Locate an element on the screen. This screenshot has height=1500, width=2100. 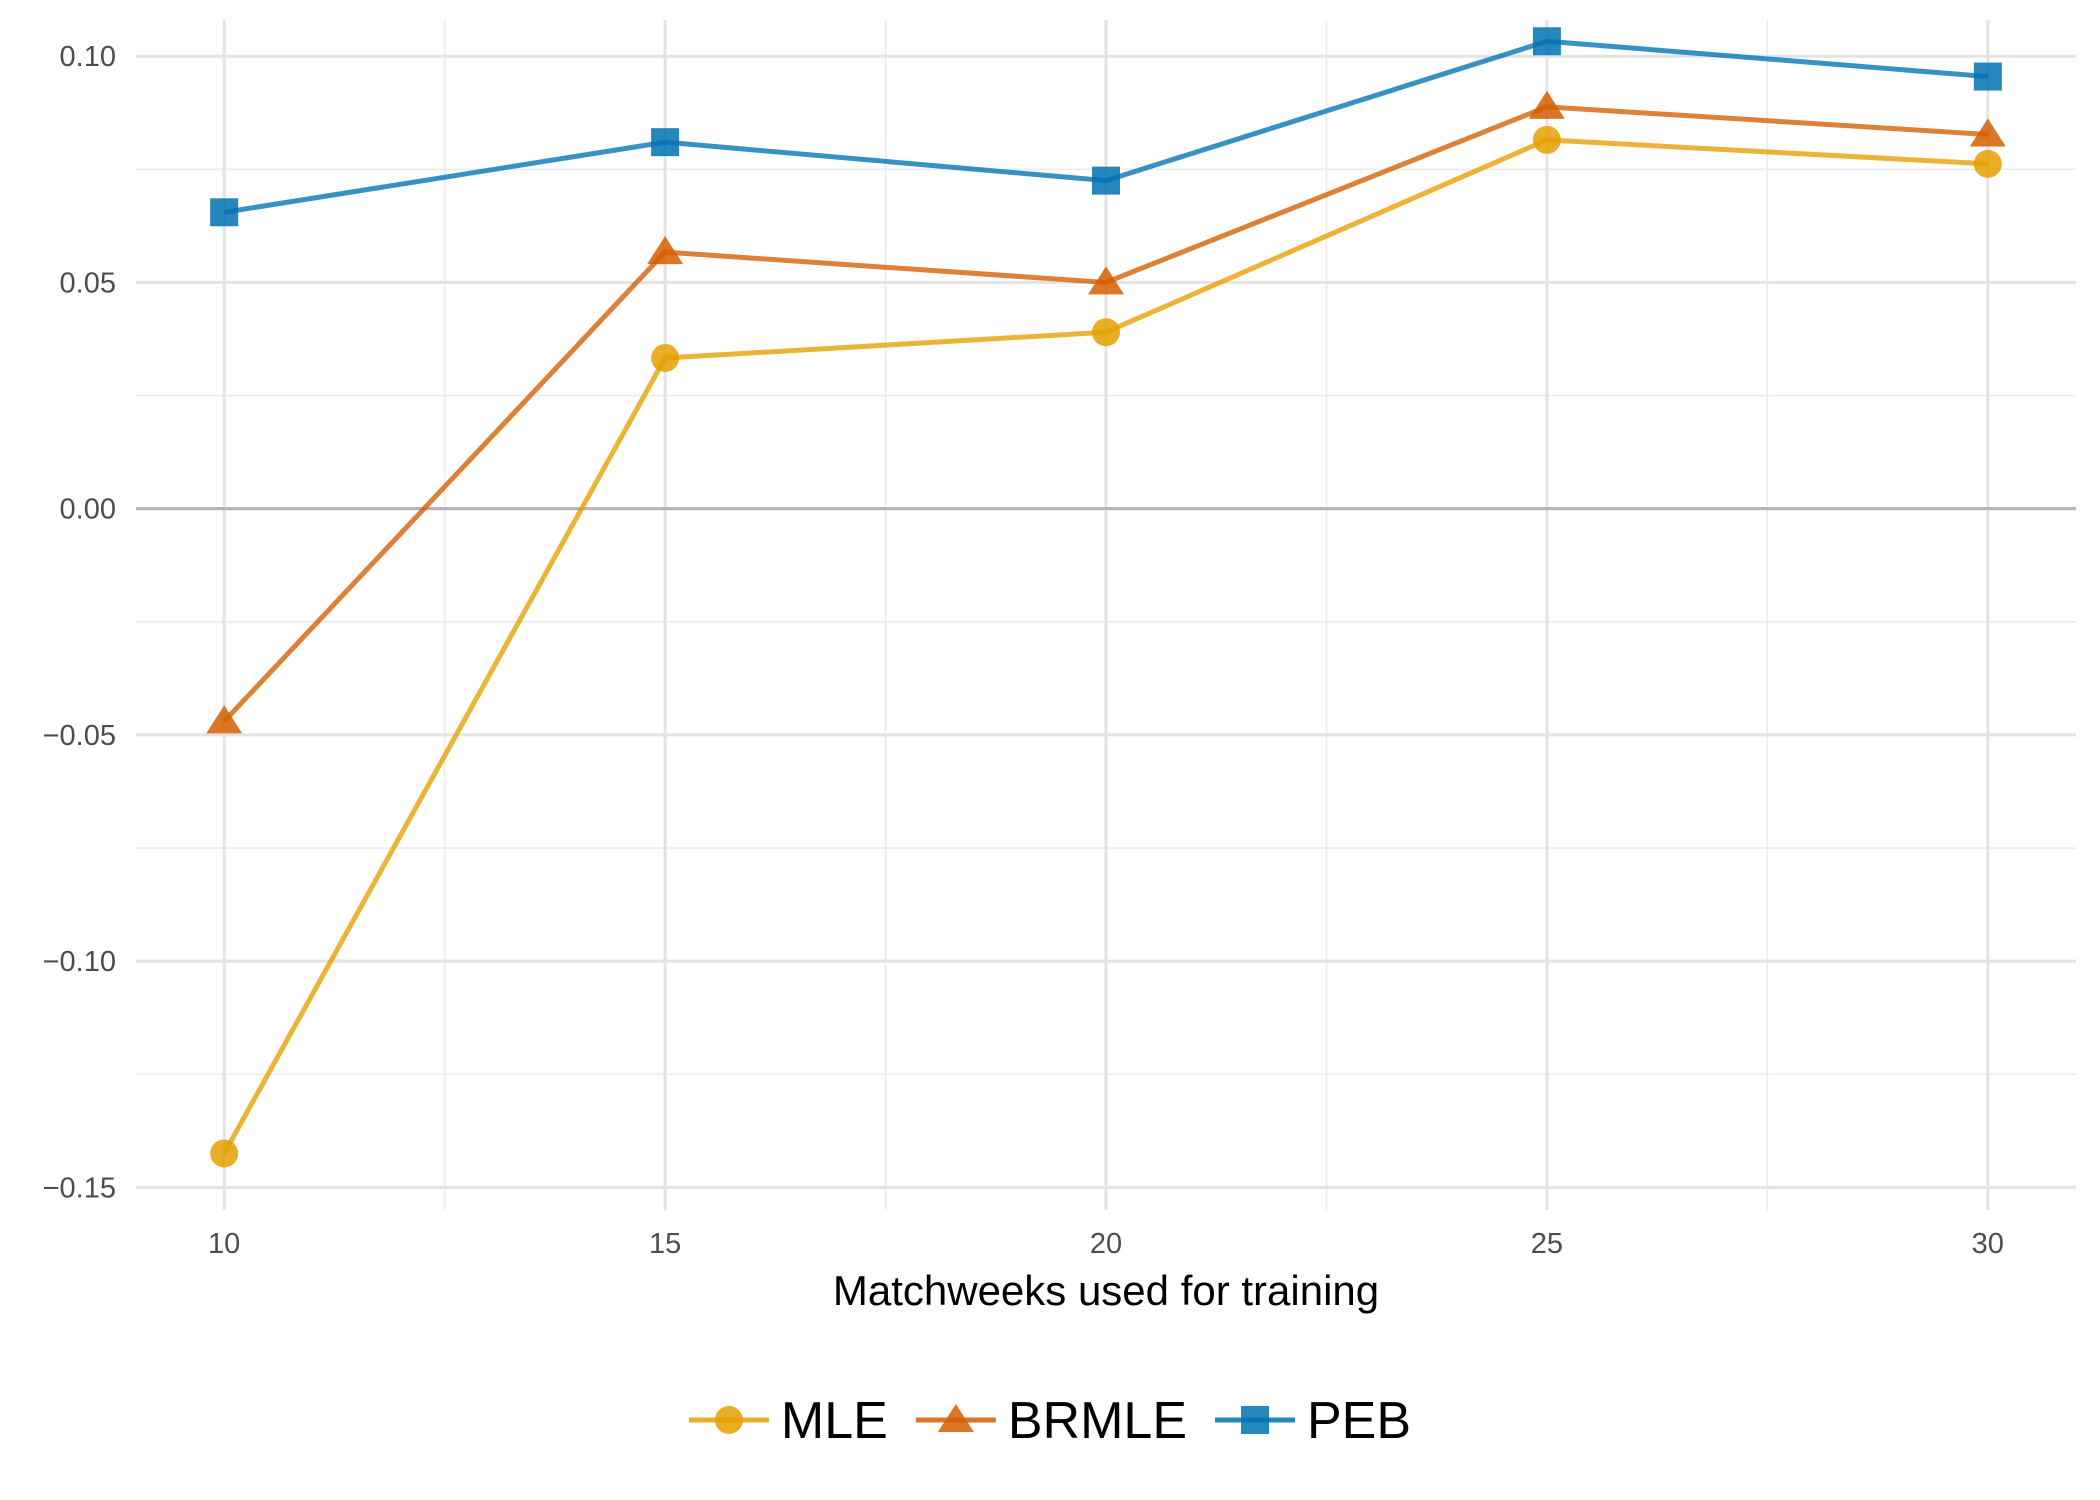
x-tick-label: 30 is located at coordinates (1988, 1244).